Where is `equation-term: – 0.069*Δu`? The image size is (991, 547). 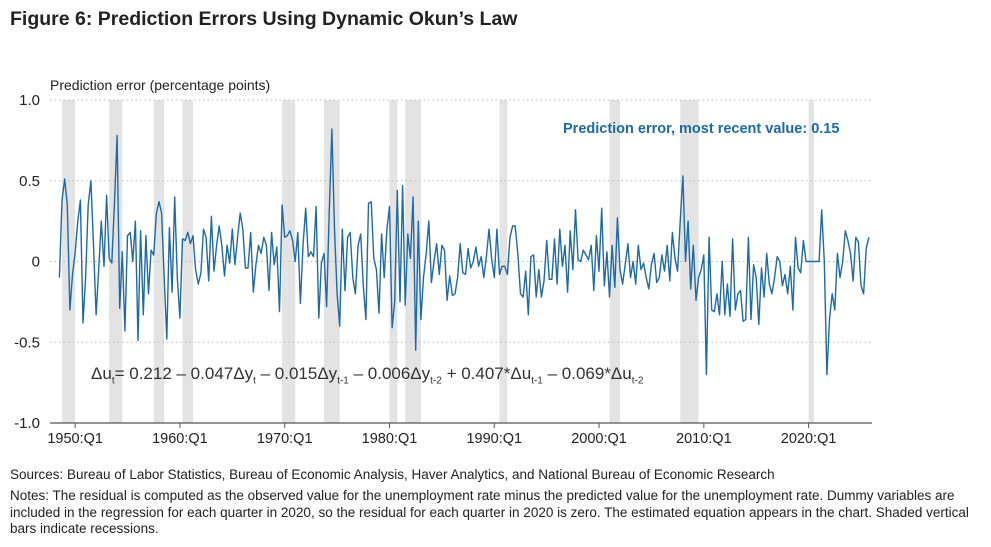 equation-term: – 0.069*Δu is located at coordinates (587, 373).